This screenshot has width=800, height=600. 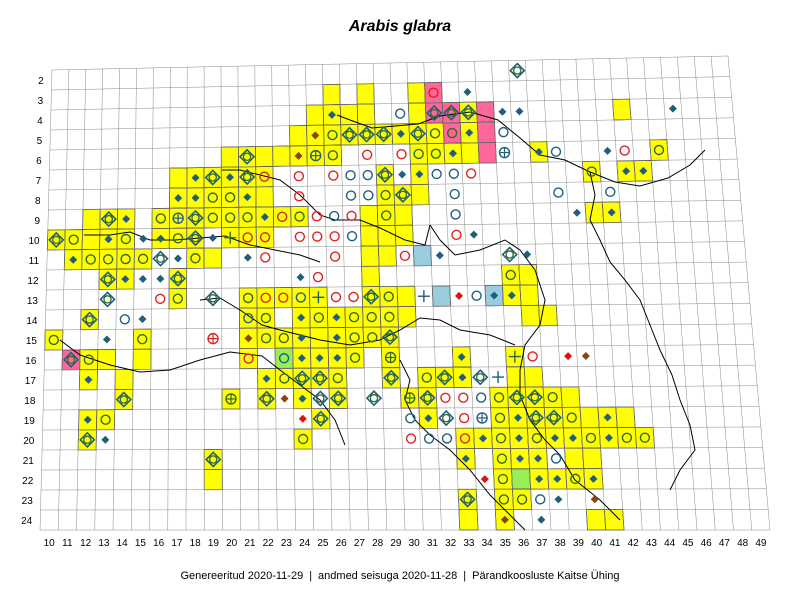 What do you see at coordinates (469, 543) in the screenshot?
I see `x-axis-label: 33` at bounding box center [469, 543].